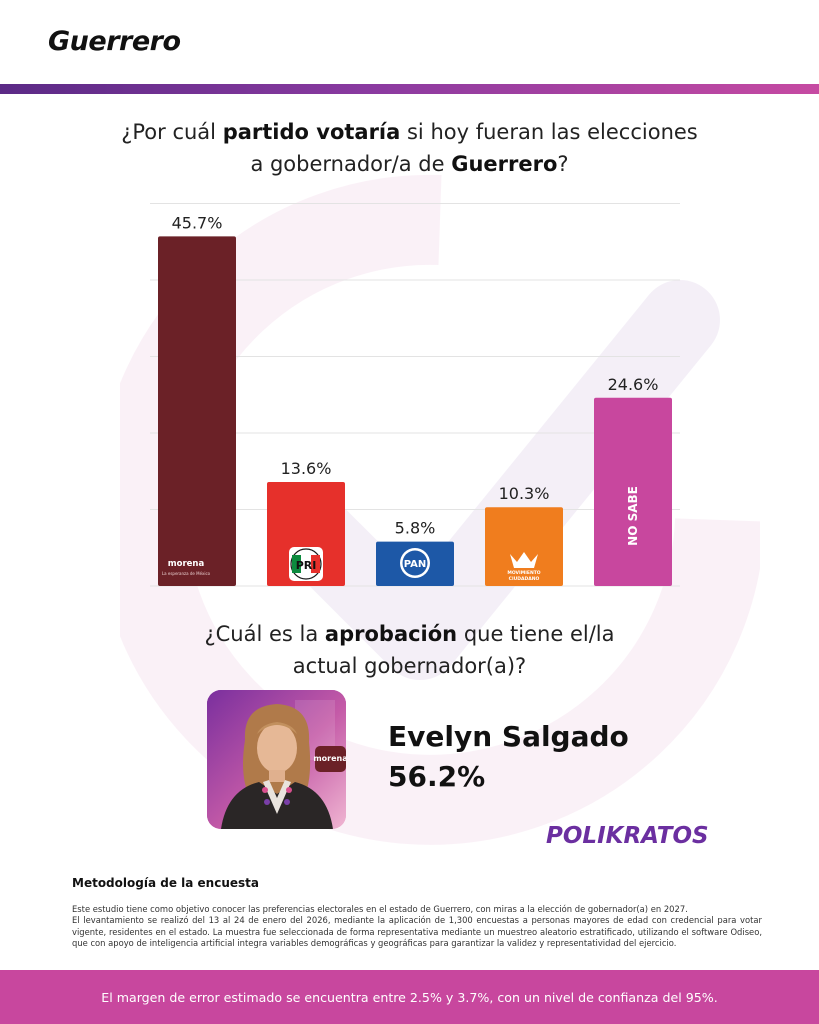  What do you see at coordinates (306, 533) in the screenshot?
I see `bar-pri` at bounding box center [306, 533].